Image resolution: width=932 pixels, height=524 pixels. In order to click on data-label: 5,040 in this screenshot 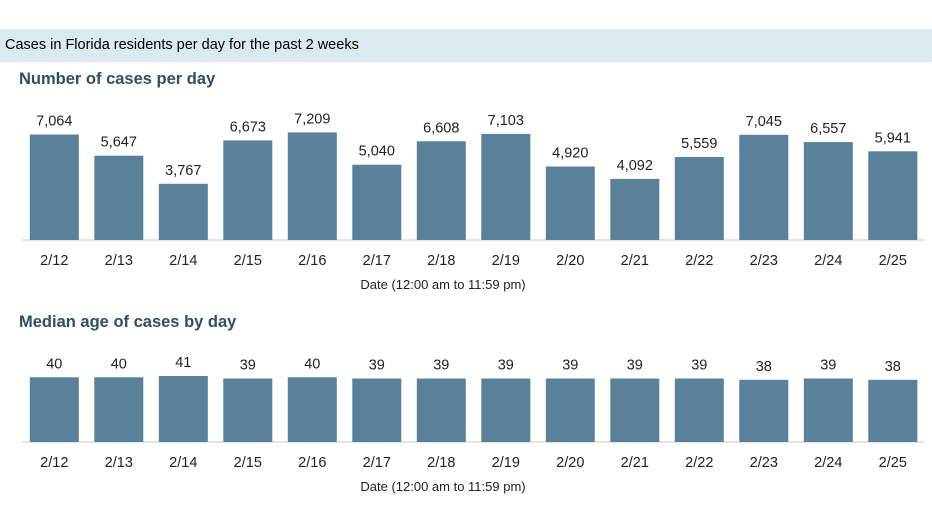, I will do `click(377, 152)`.